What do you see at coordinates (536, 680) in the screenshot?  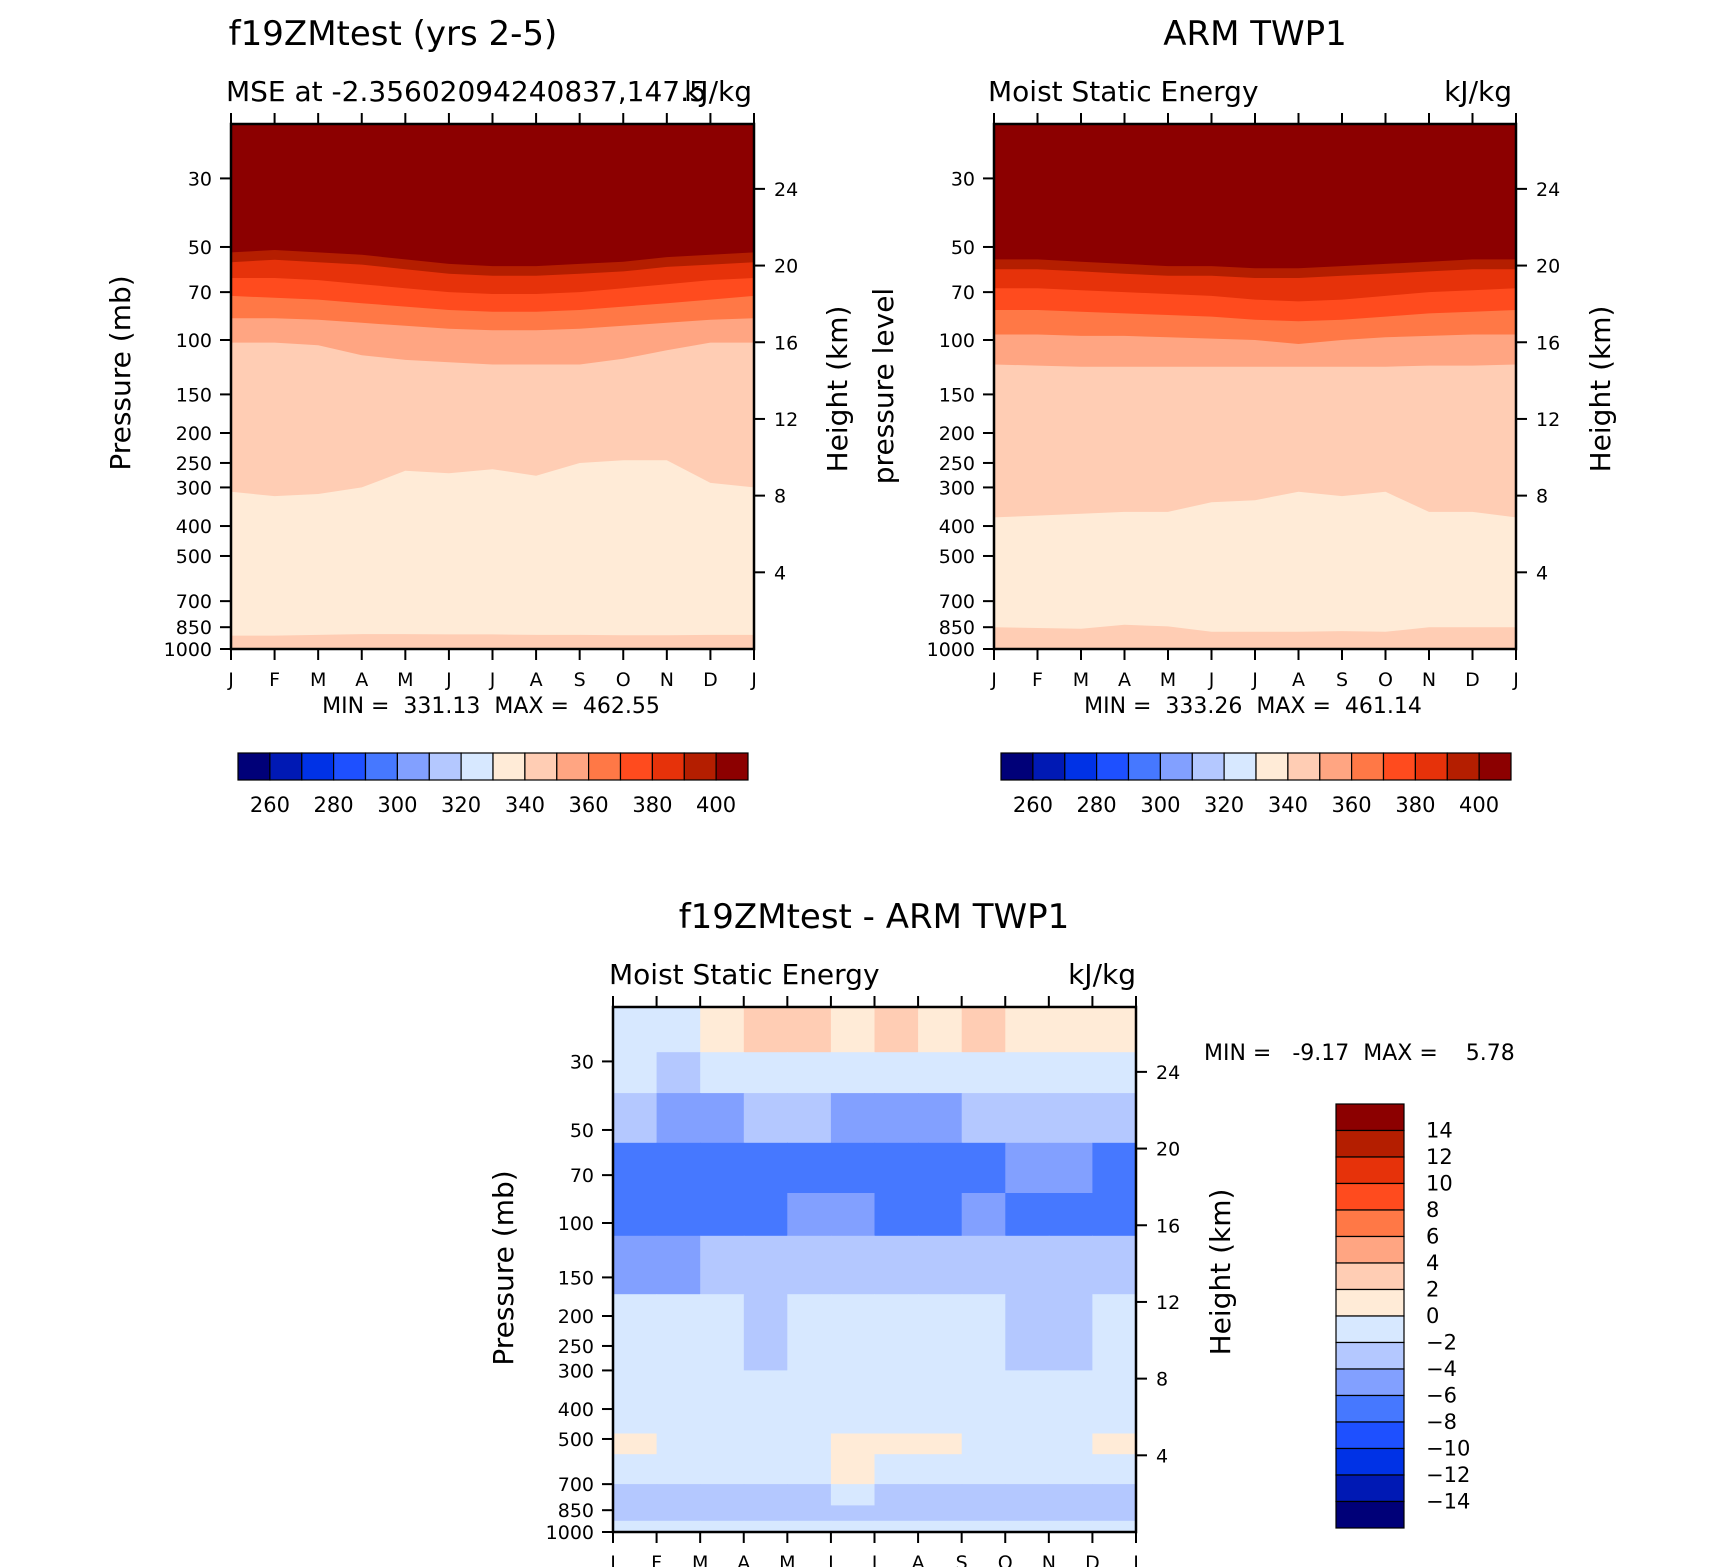 I see `x-tick-label: A` at bounding box center [536, 680].